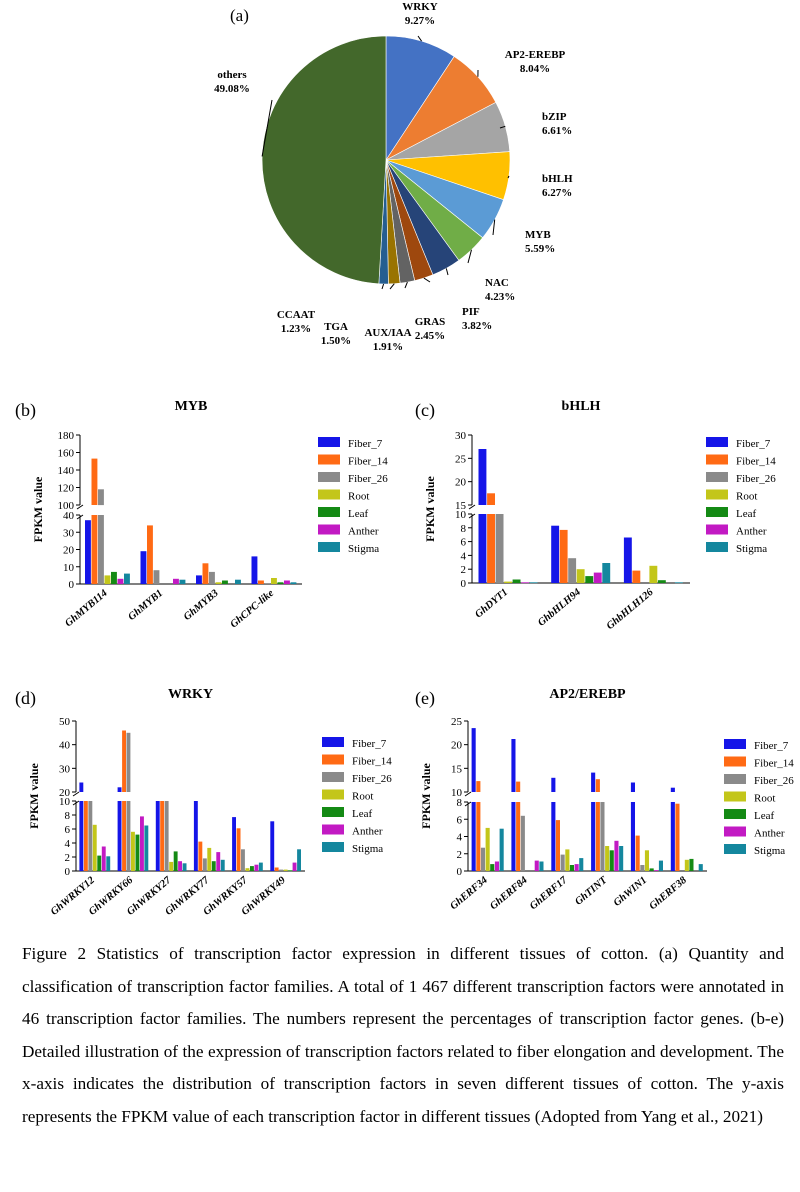 The width and height of the screenshot is (800, 1192). Describe the element at coordinates (469, 256) in the screenshot. I see `leader-line-nac` at that location.